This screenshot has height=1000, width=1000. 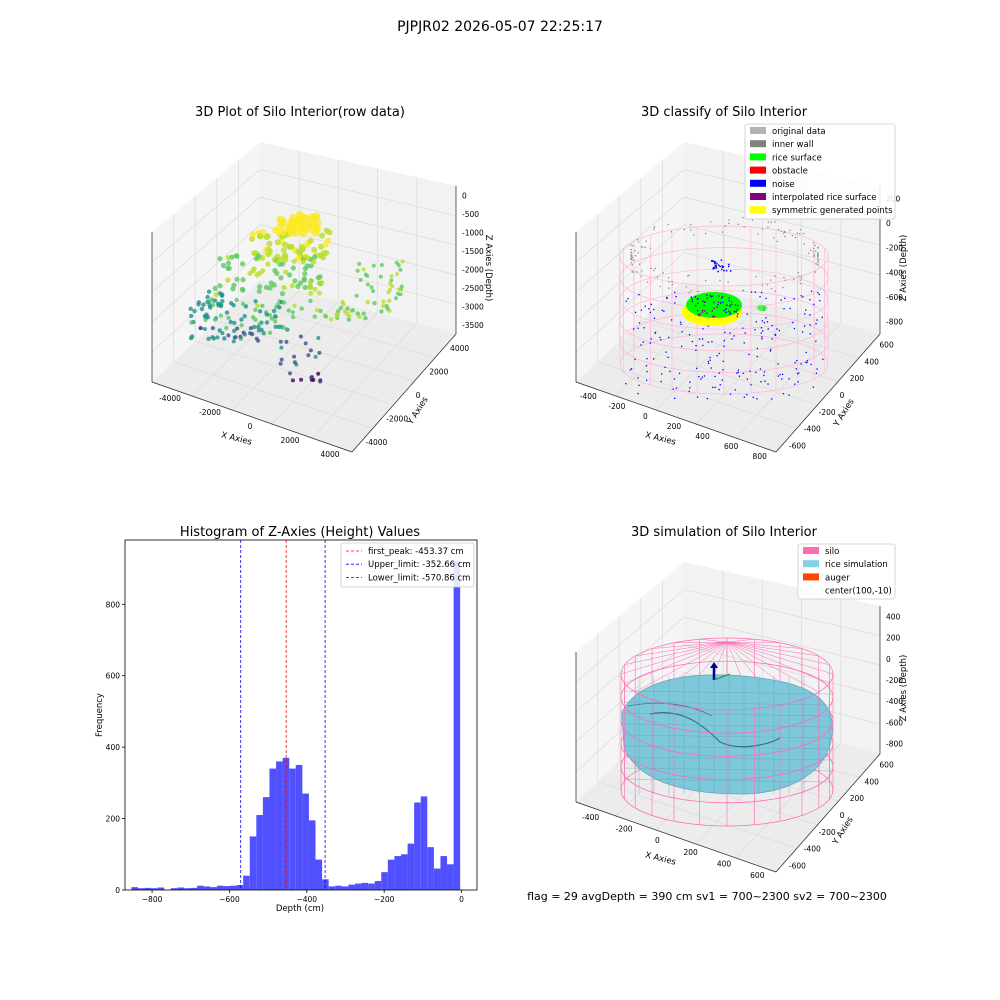 What do you see at coordinates (438, 371) in the screenshot?
I see `y-tick-label: 2000` at bounding box center [438, 371].